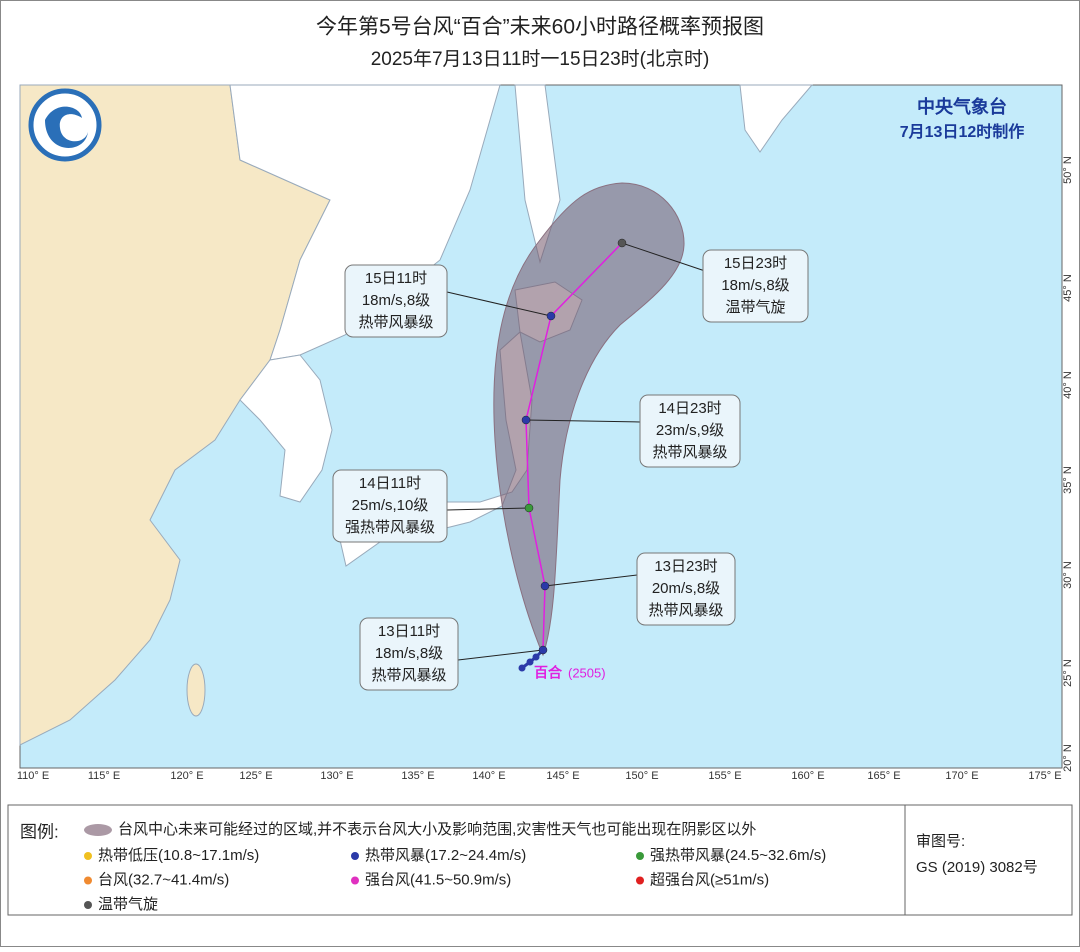 The image size is (1080, 952). Describe the element at coordinates (178, 855) in the screenshot. I see `legend-label: 热带低压(10.8~17.1m/s)` at that location.